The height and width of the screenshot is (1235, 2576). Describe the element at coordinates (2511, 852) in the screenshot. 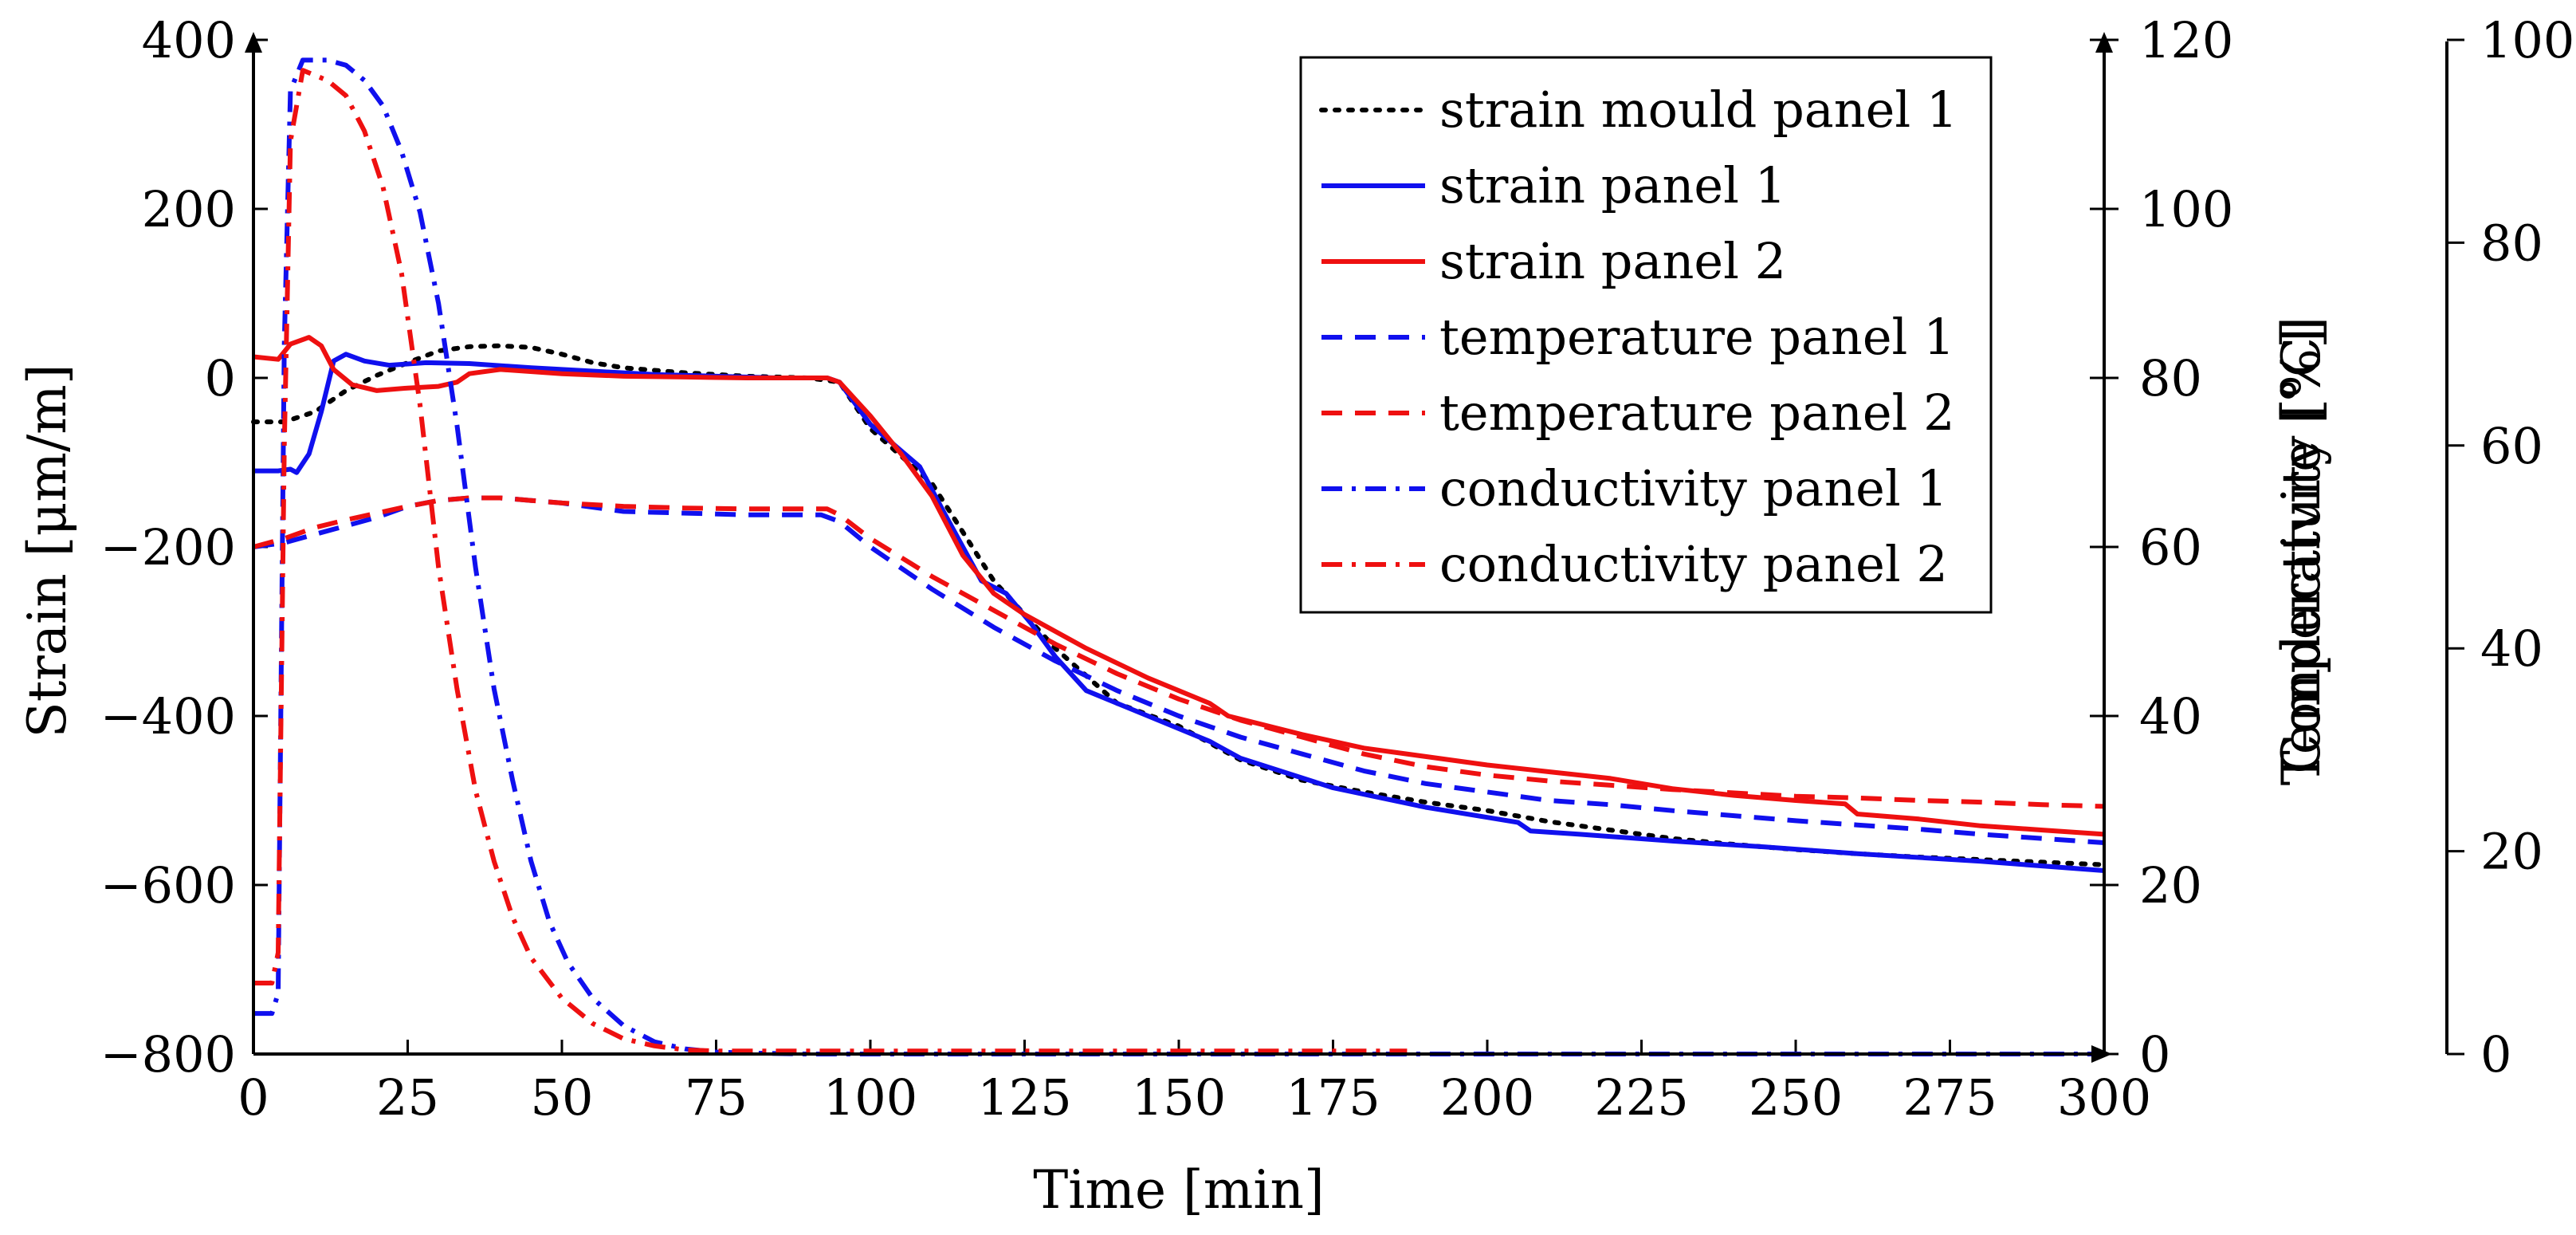

I see `conductivity-tick-label: 20` at that location.